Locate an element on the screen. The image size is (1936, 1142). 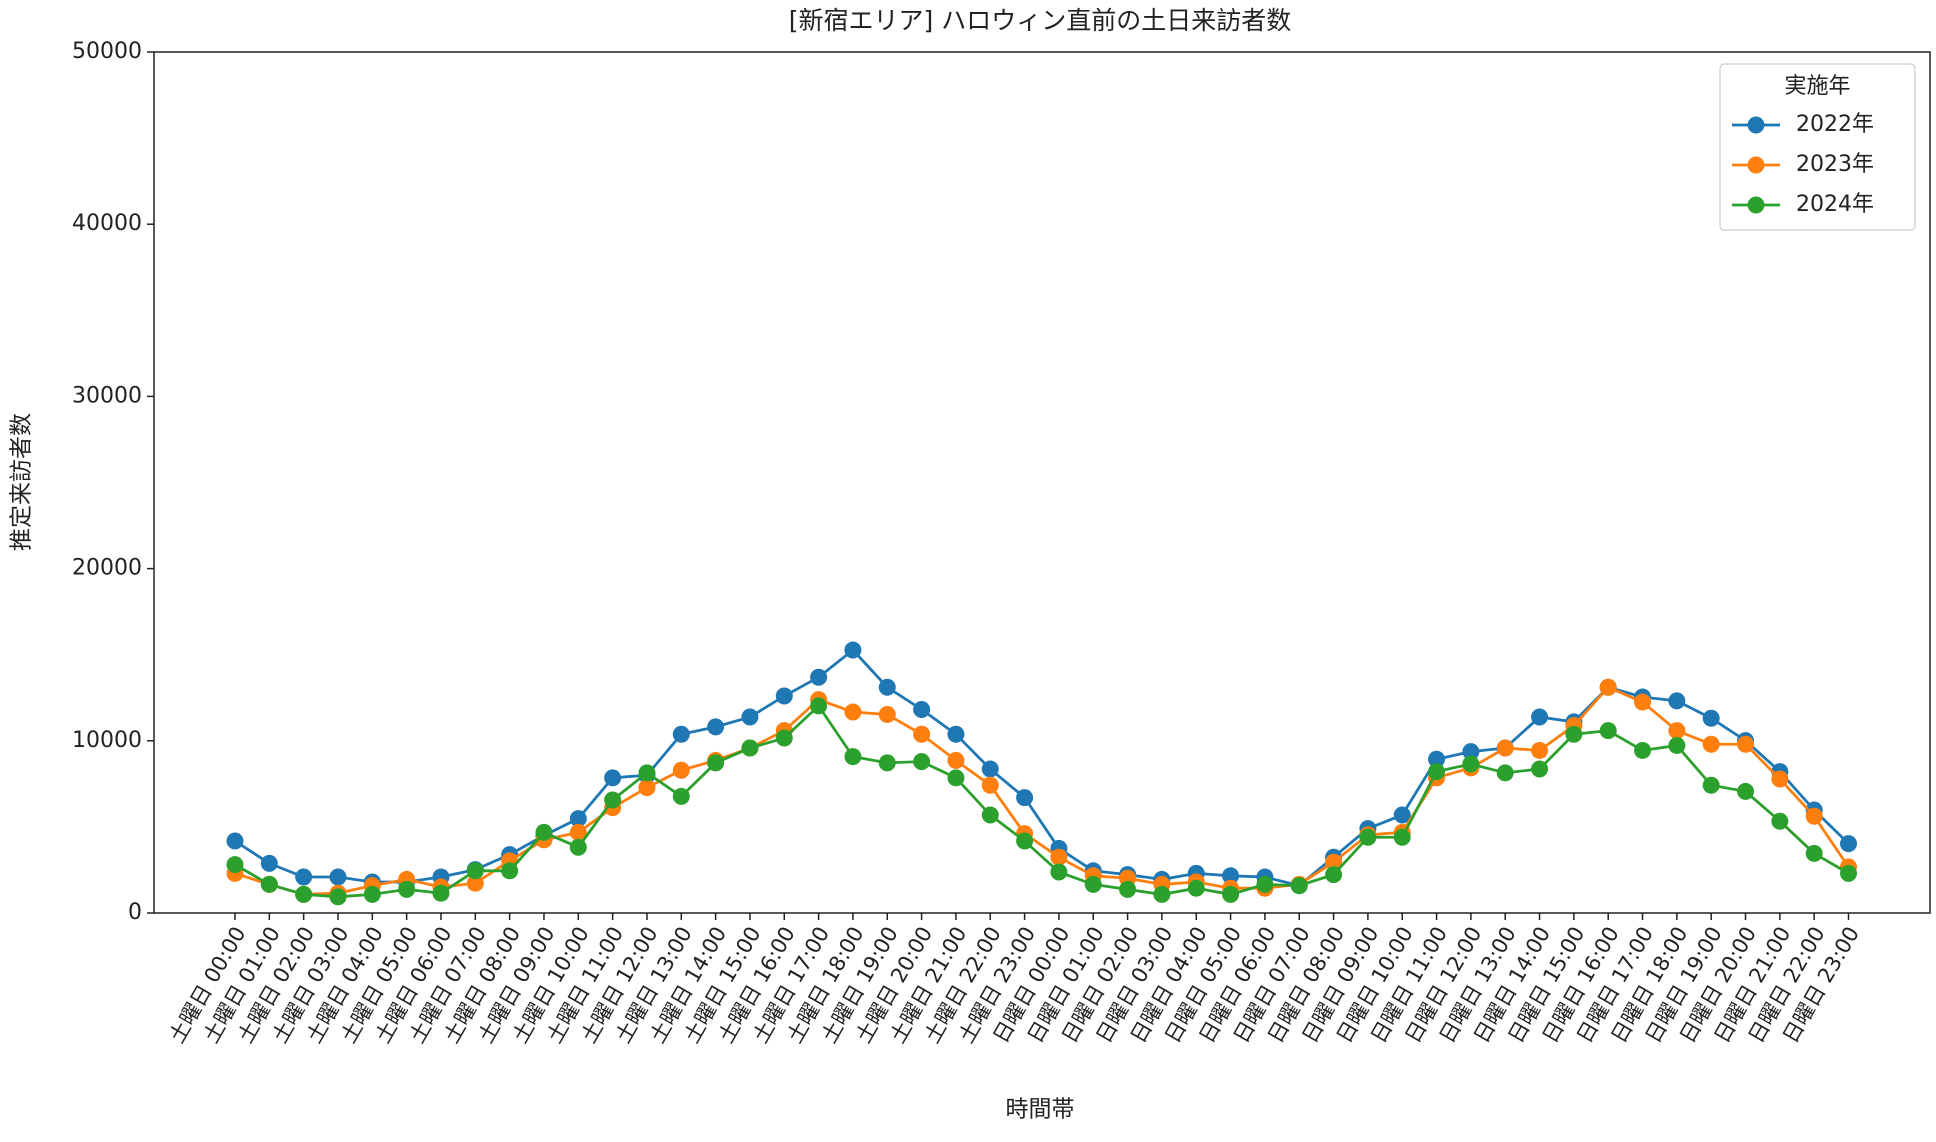
legend-title: 実施年 is located at coordinates (1817, 86).